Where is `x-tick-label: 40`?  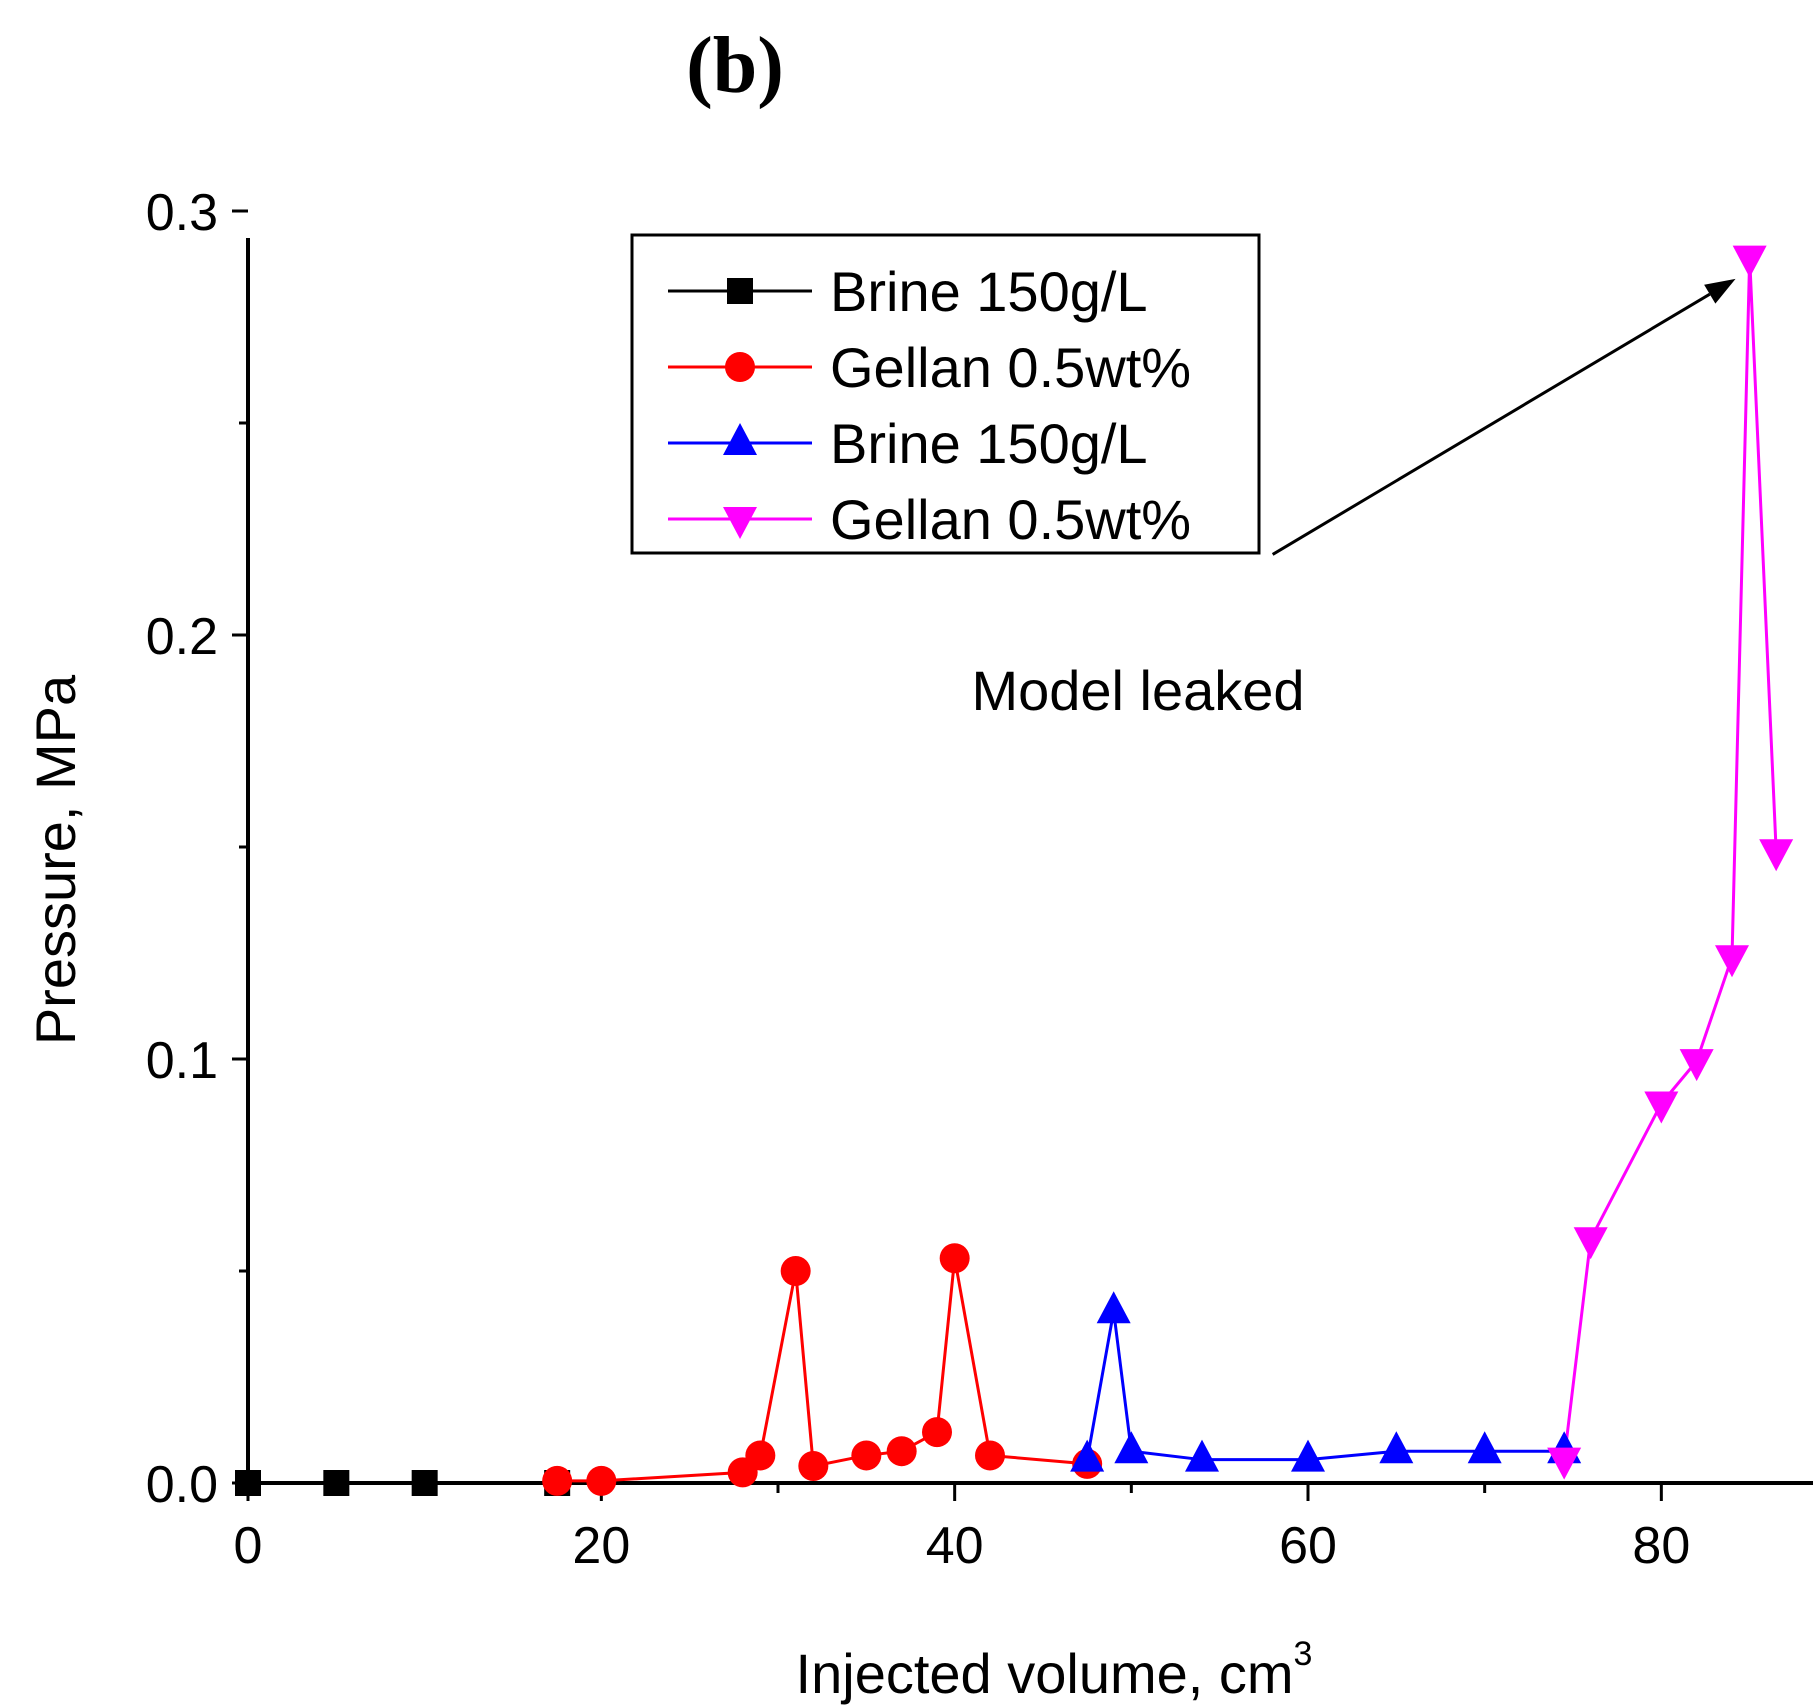
x-tick-label: 40 is located at coordinates (955, 1546).